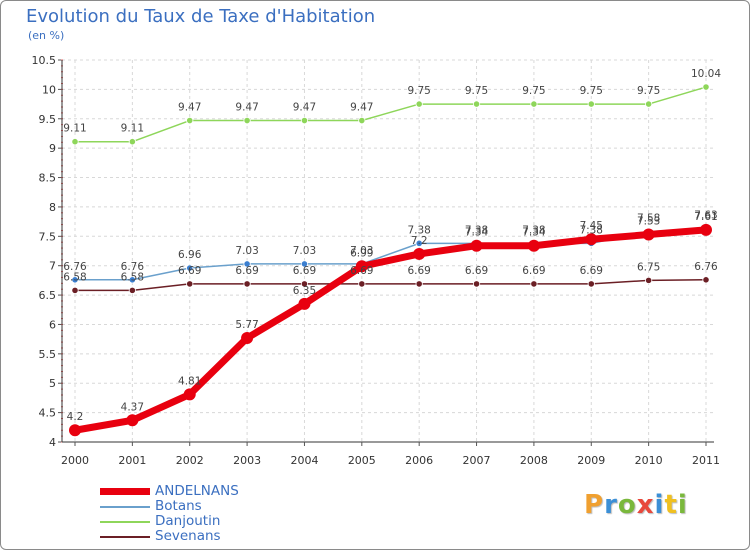 The image size is (750, 550). Describe the element at coordinates (591, 460) in the screenshot. I see `x-tick-label: 2009` at that location.